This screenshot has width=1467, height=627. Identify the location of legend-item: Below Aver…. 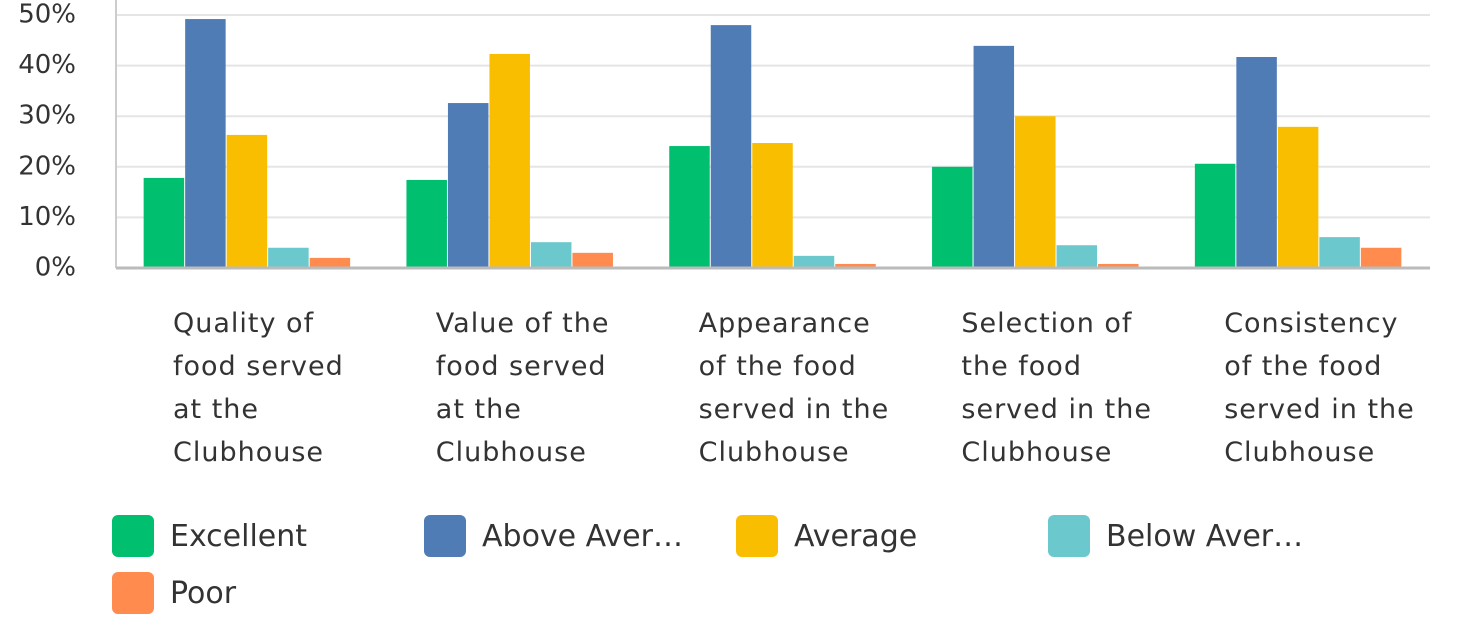
(1175, 536).